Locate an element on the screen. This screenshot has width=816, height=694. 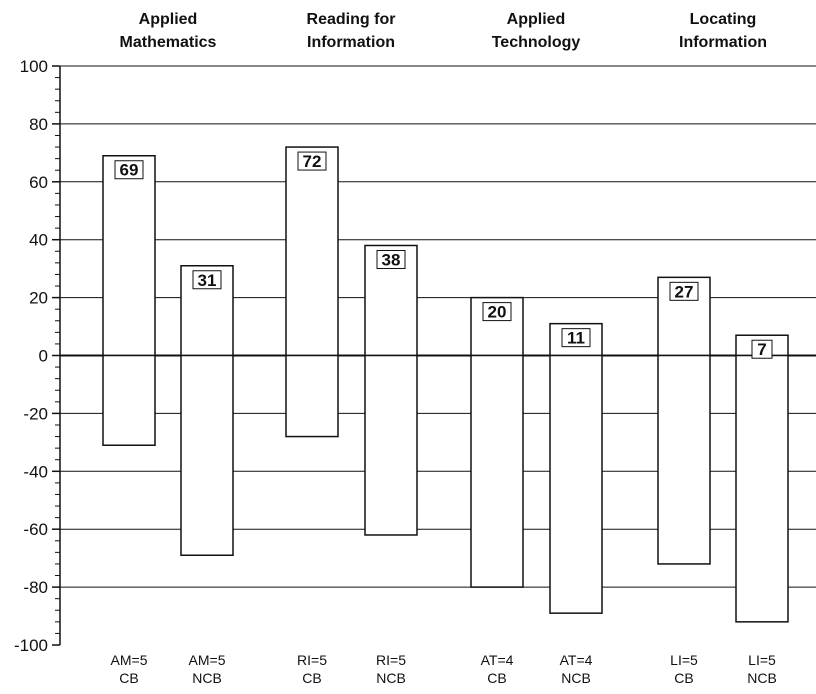
data-label: 69 is located at coordinates (129, 170).